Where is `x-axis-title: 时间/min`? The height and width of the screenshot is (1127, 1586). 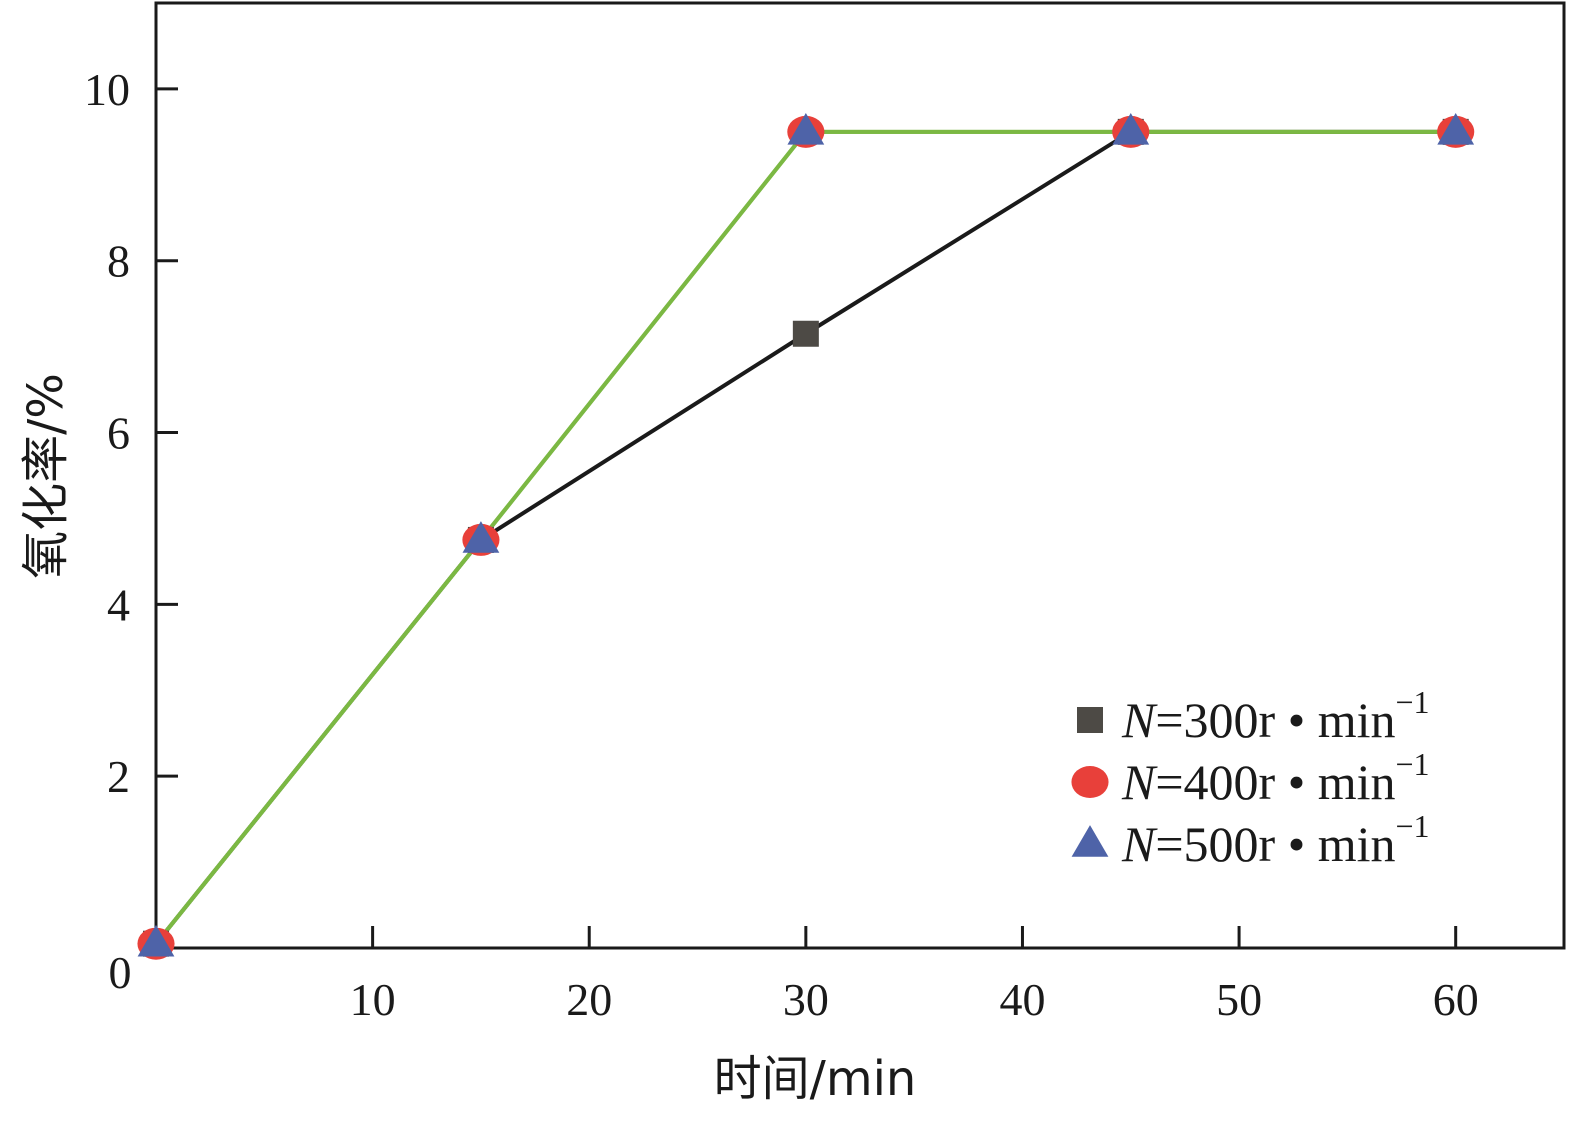
x-axis-title: 时间/min is located at coordinates (815, 1079).